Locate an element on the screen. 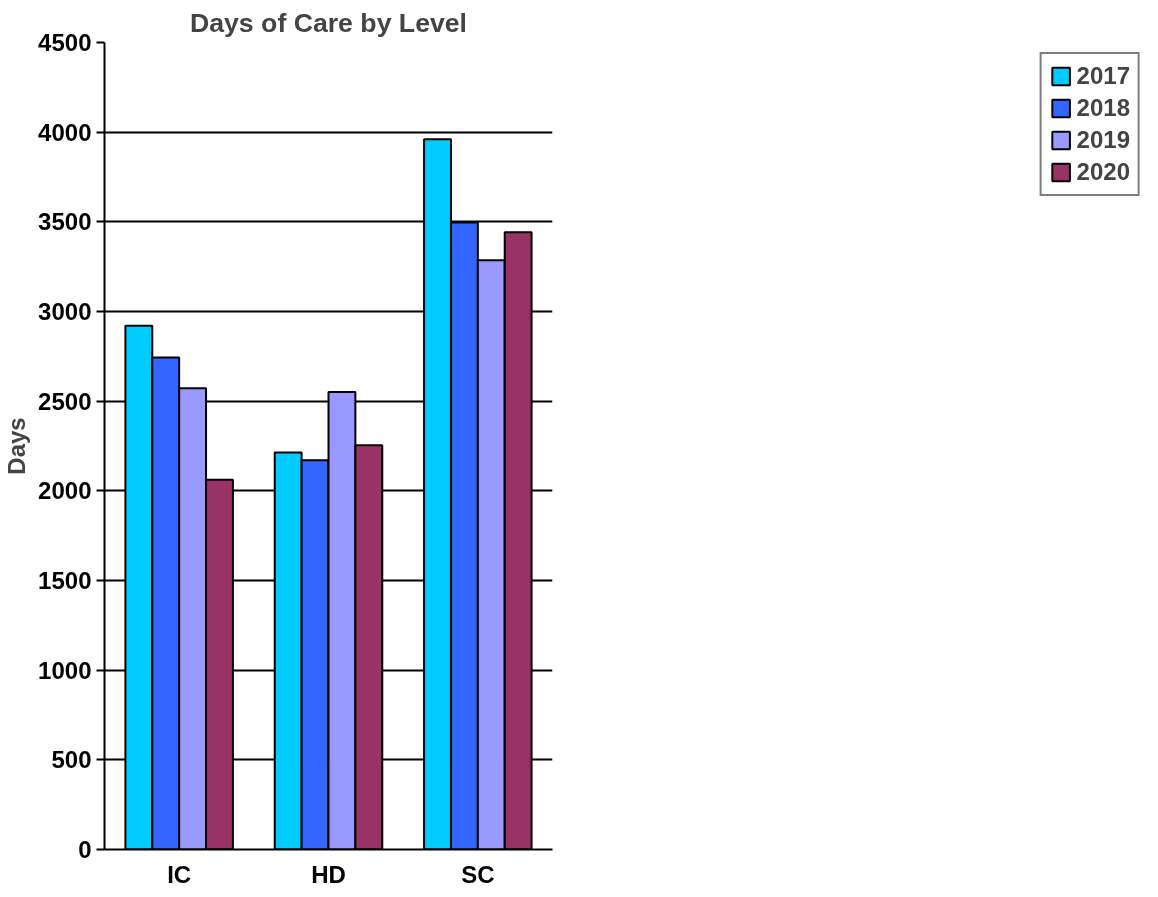 The image size is (1158, 897). y-tick-label: 3000 is located at coordinates (65, 311).